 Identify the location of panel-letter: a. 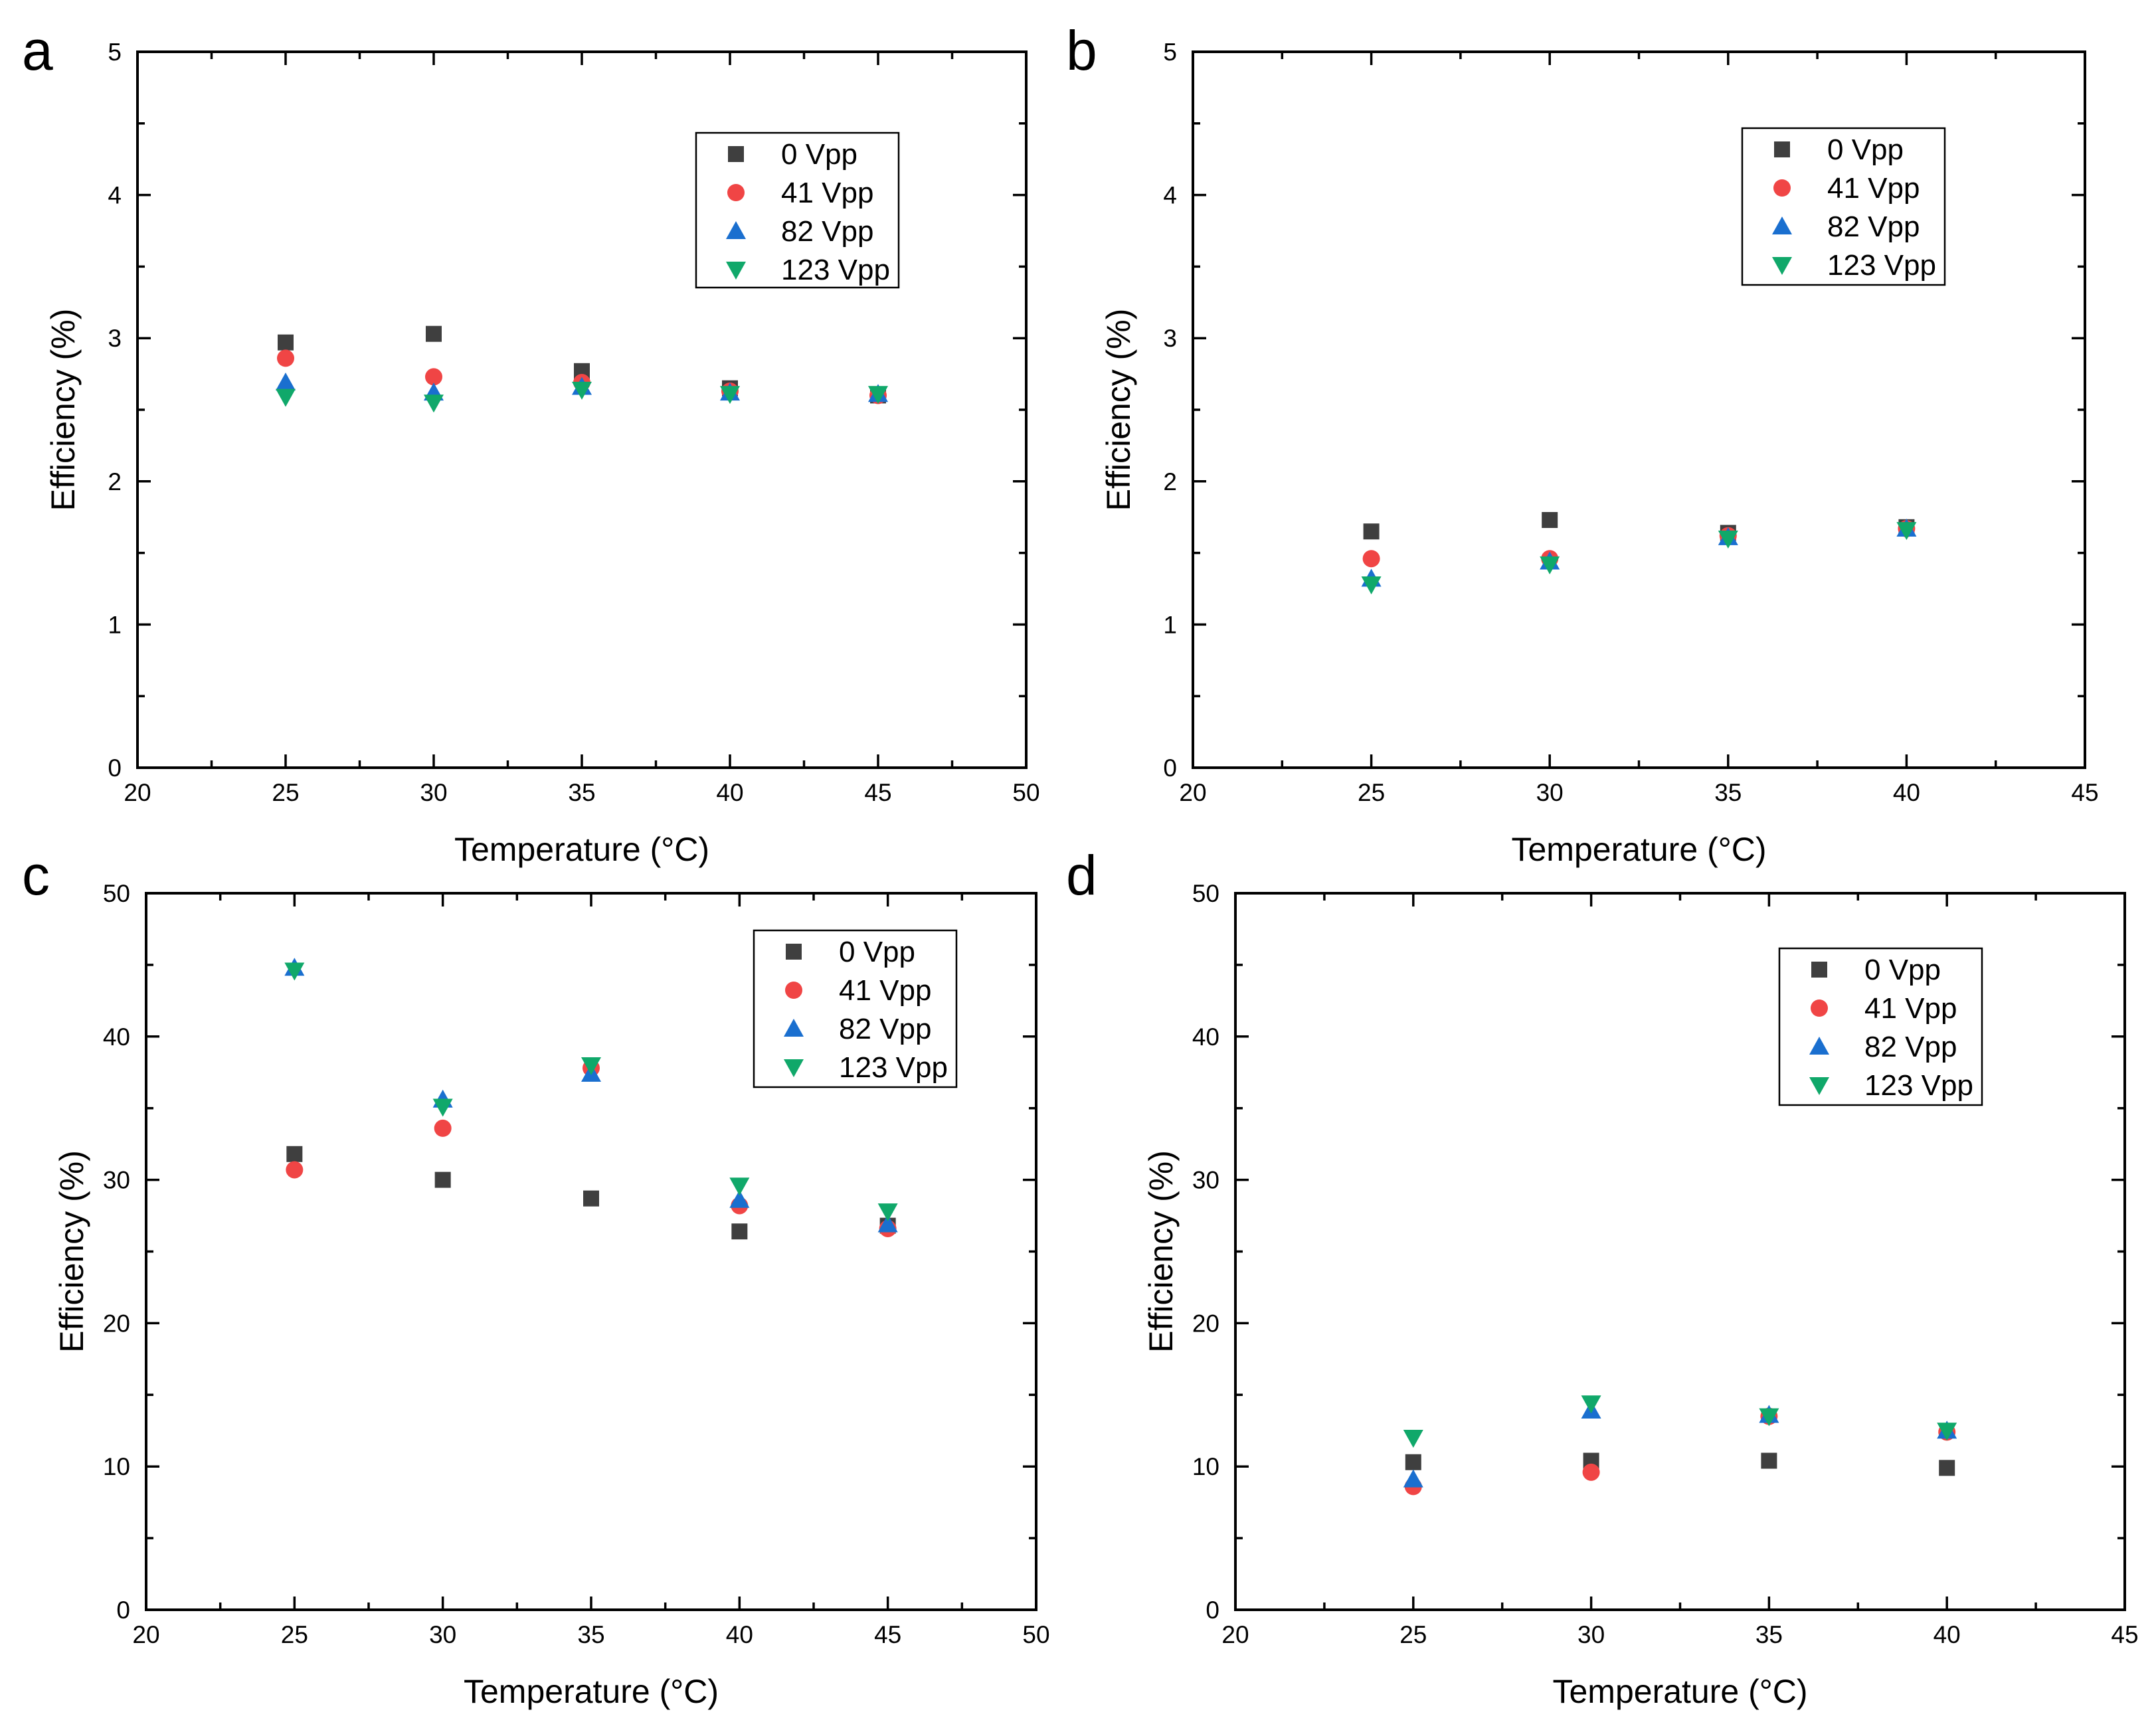
(37, 50).